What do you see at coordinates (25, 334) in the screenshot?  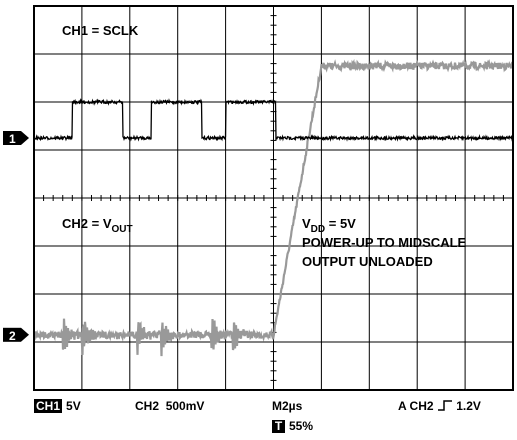 I see `ch2-marker-arrow` at bounding box center [25, 334].